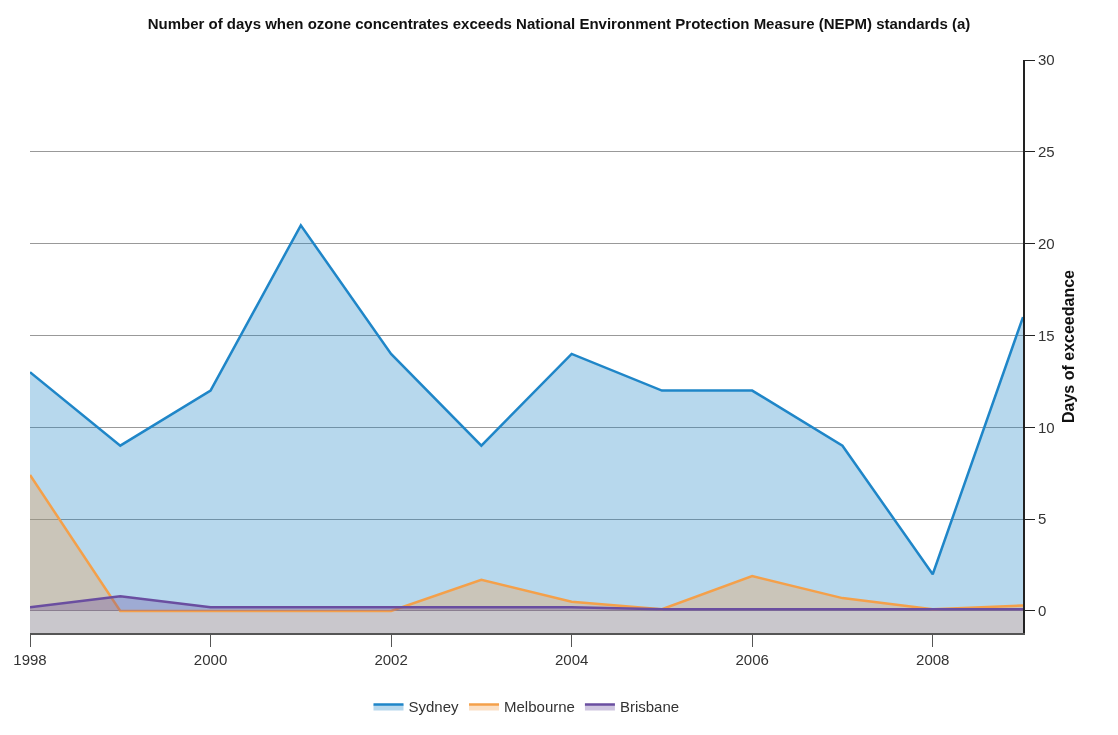 The image size is (1118, 735). What do you see at coordinates (752, 659) in the screenshot?
I see `x-tick-label: 2006` at bounding box center [752, 659].